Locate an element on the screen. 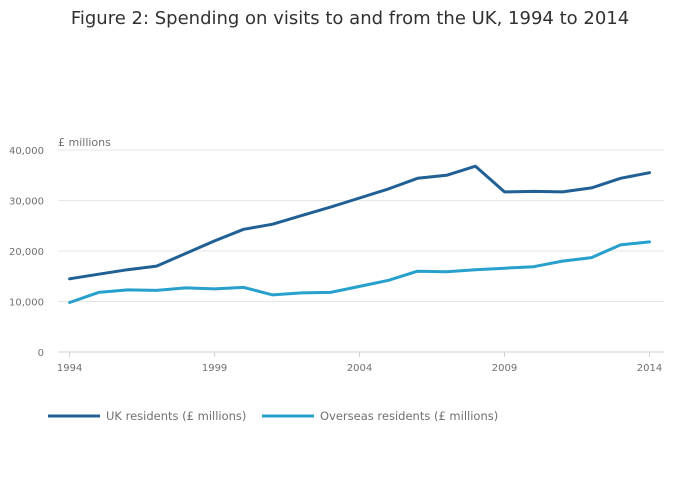  legend-item-2: Overseas residents (£ millions) is located at coordinates (380, 416).